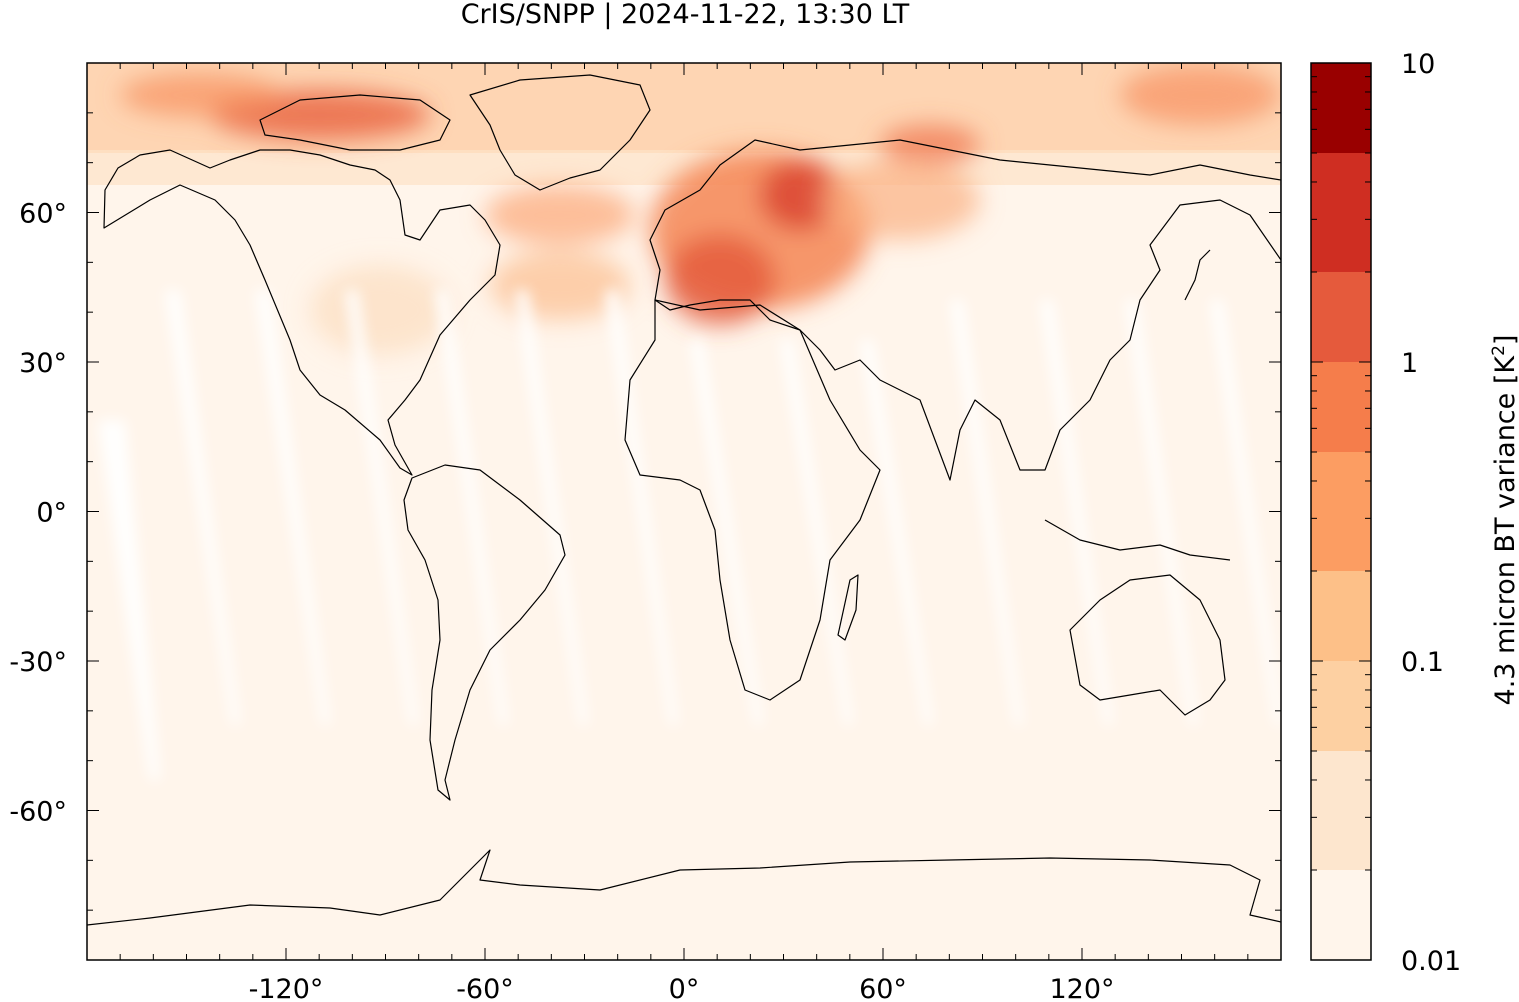 Image resolution: width=1519 pixels, height=1002 pixels. Describe the element at coordinates (355, 122) in the screenshot. I see `coastline-canadian-arctic` at that location.